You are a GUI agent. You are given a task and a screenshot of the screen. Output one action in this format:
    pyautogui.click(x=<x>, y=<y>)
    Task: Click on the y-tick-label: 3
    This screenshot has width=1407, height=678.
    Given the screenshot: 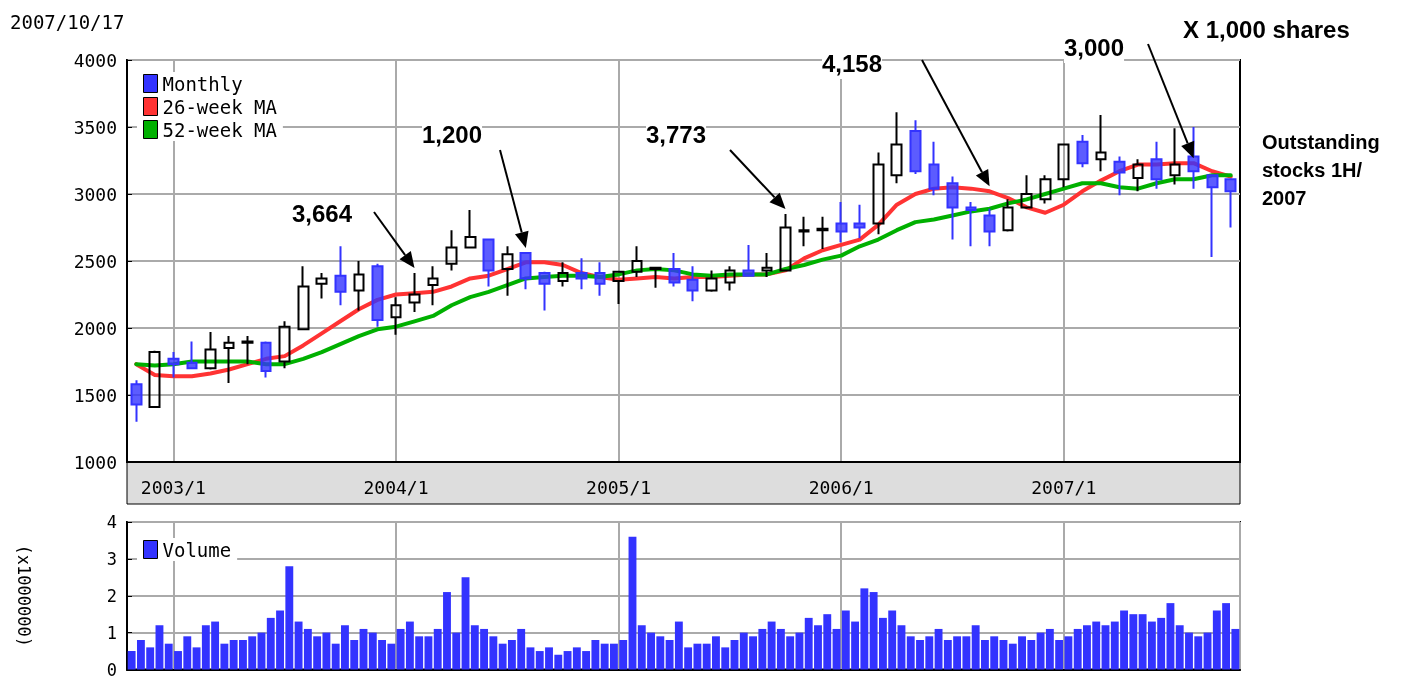 What is the action you would take?
    pyautogui.click(x=111, y=558)
    